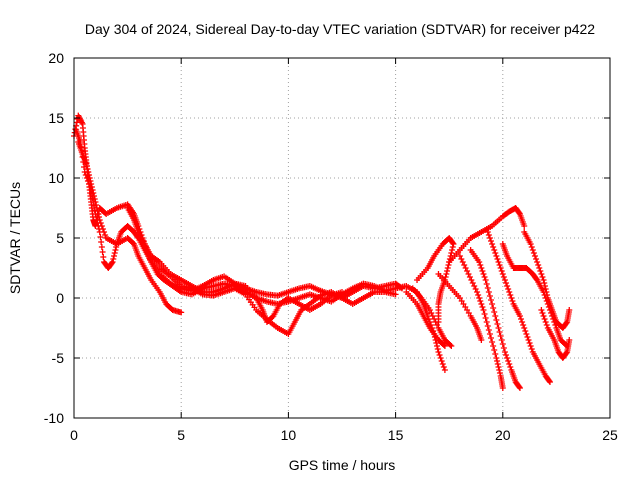 Image resolution: width=640 pixels, height=480 pixels. I want to click on x-tick-label: 15, so click(396, 435).